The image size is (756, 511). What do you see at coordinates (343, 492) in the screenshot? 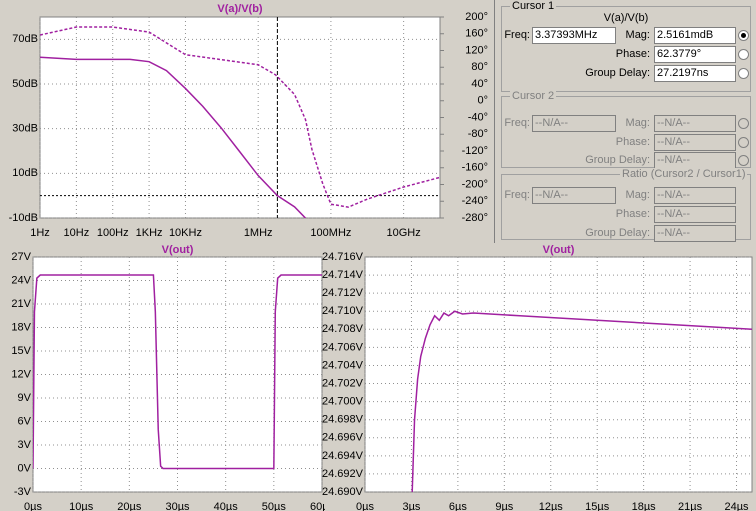
I see `y-tick-label: 24.690V` at bounding box center [343, 492].